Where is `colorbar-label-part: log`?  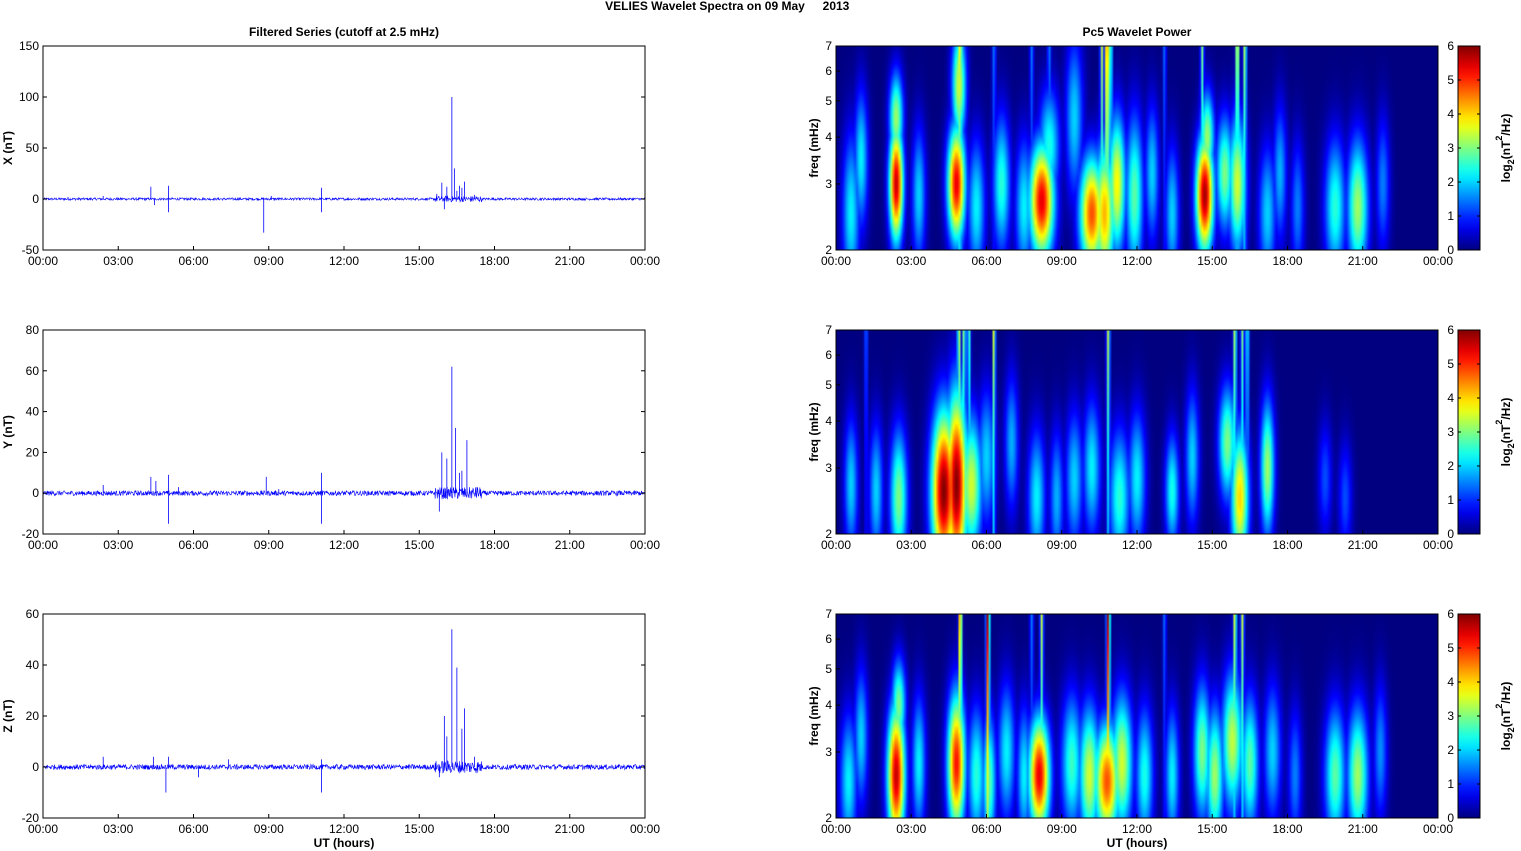
colorbar-label-part: log is located at coordinates (1506, 457).